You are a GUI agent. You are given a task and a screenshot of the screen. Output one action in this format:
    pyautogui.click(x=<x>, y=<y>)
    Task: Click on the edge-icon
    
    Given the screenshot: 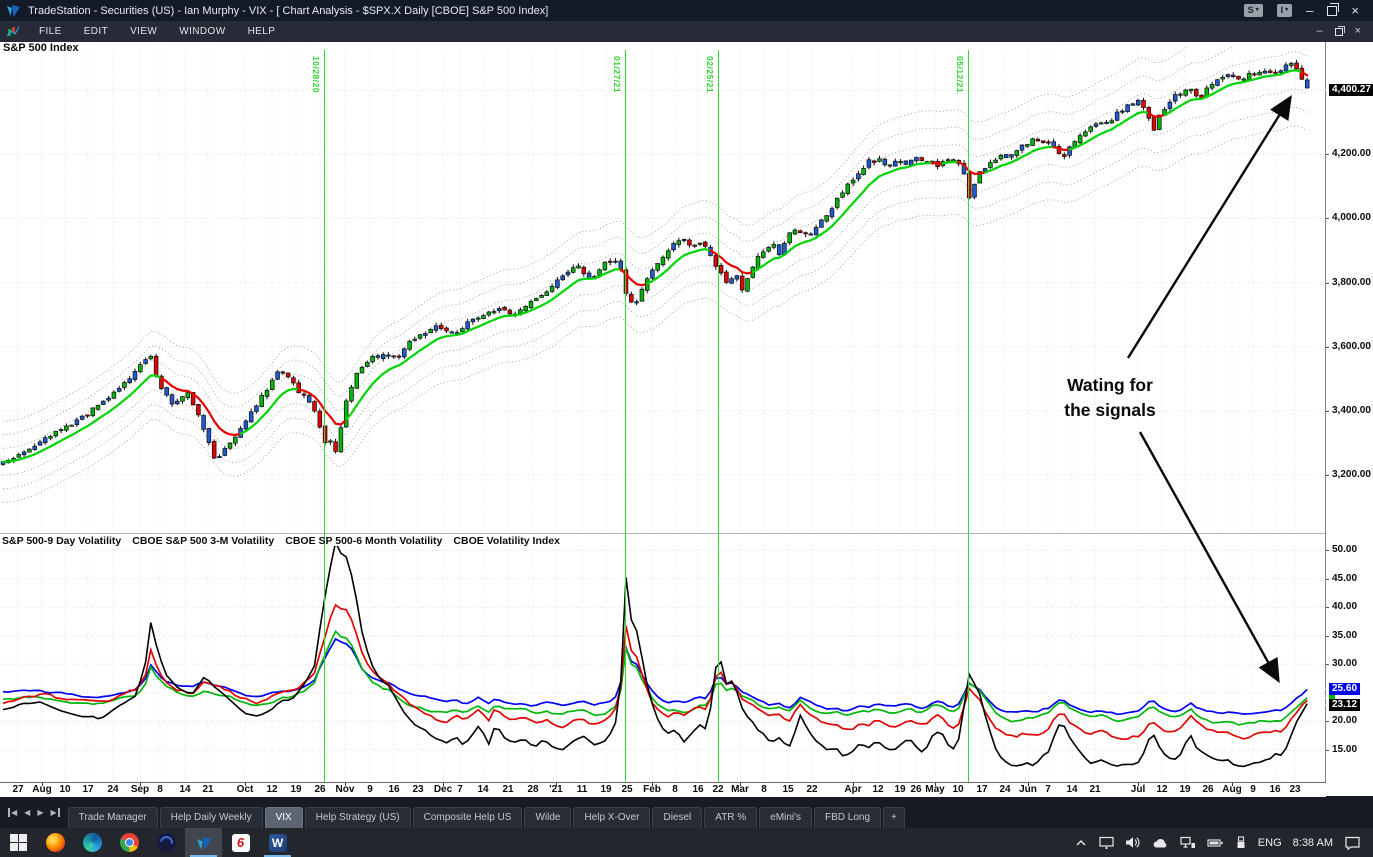 What is the action you would take?
    pyautogui.click(x=92, y=842)
    